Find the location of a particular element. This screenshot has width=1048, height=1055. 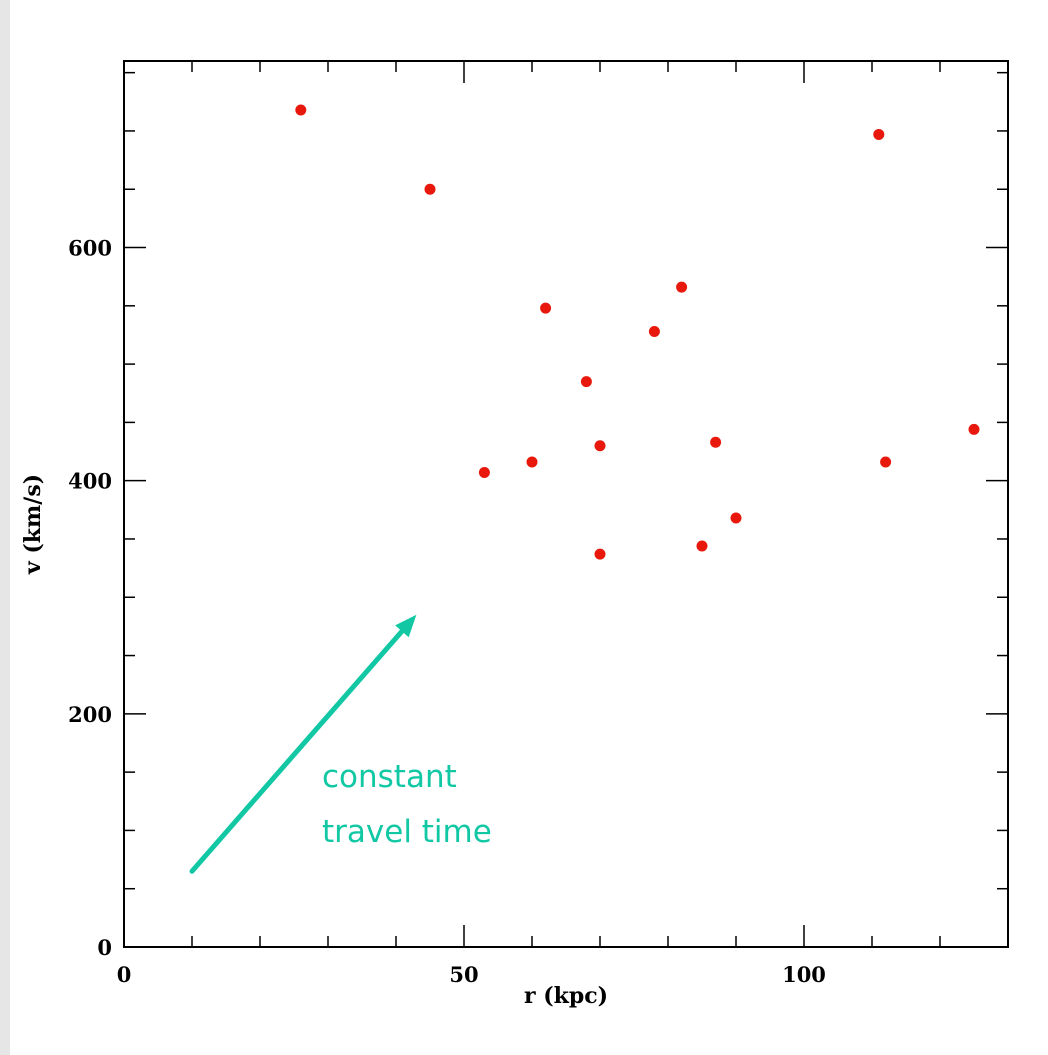

y-tick-label: 0 is located at coordinates (104, 947).